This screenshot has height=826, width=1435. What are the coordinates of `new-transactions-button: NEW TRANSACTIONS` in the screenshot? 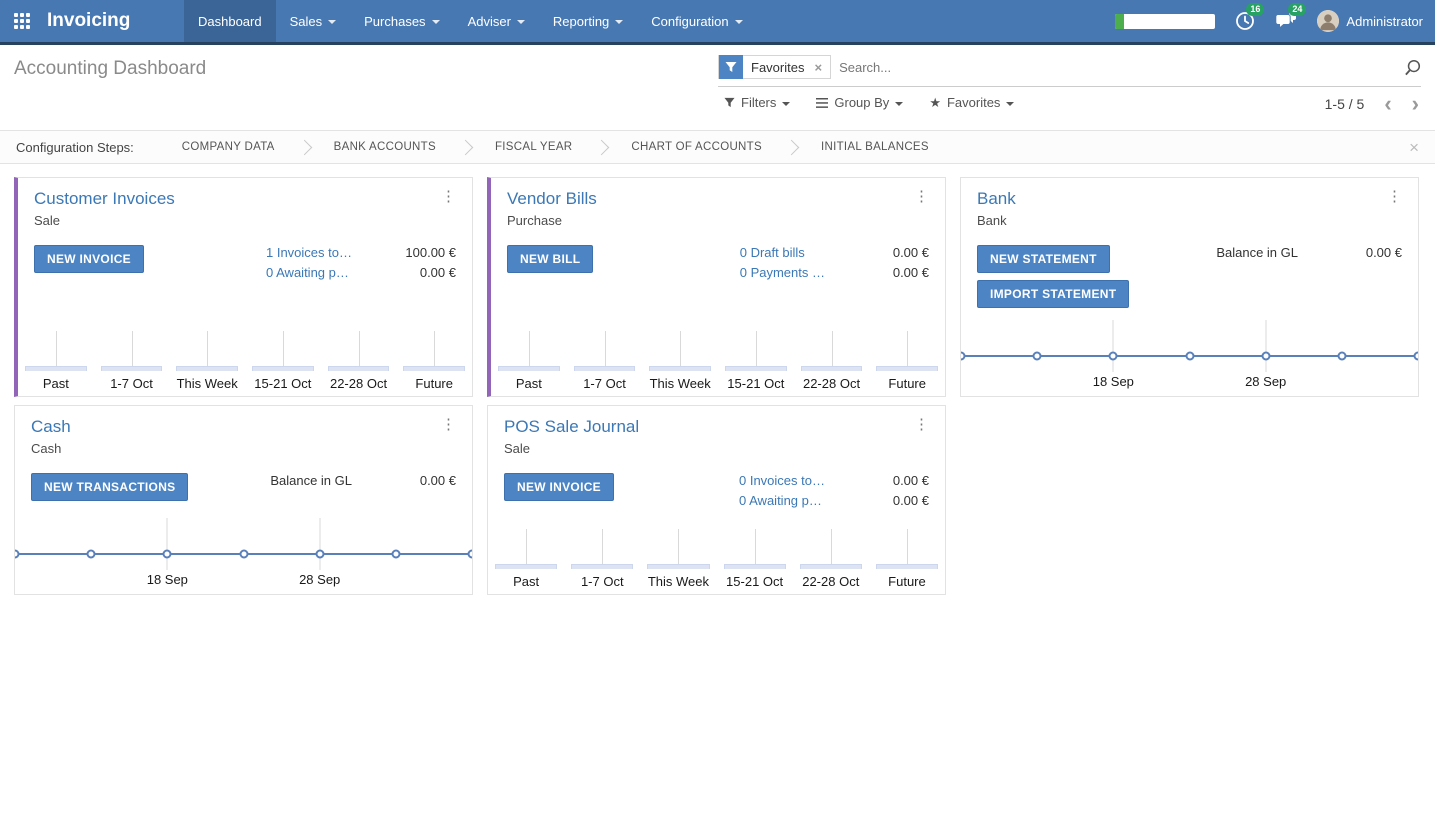 It's located at (110, 487).